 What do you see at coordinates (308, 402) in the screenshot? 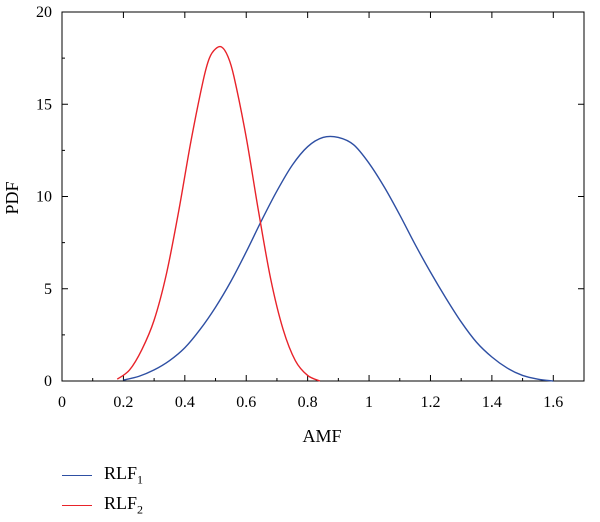
I see `x-tick-label: 0.8` at bounding box center [308, 402].